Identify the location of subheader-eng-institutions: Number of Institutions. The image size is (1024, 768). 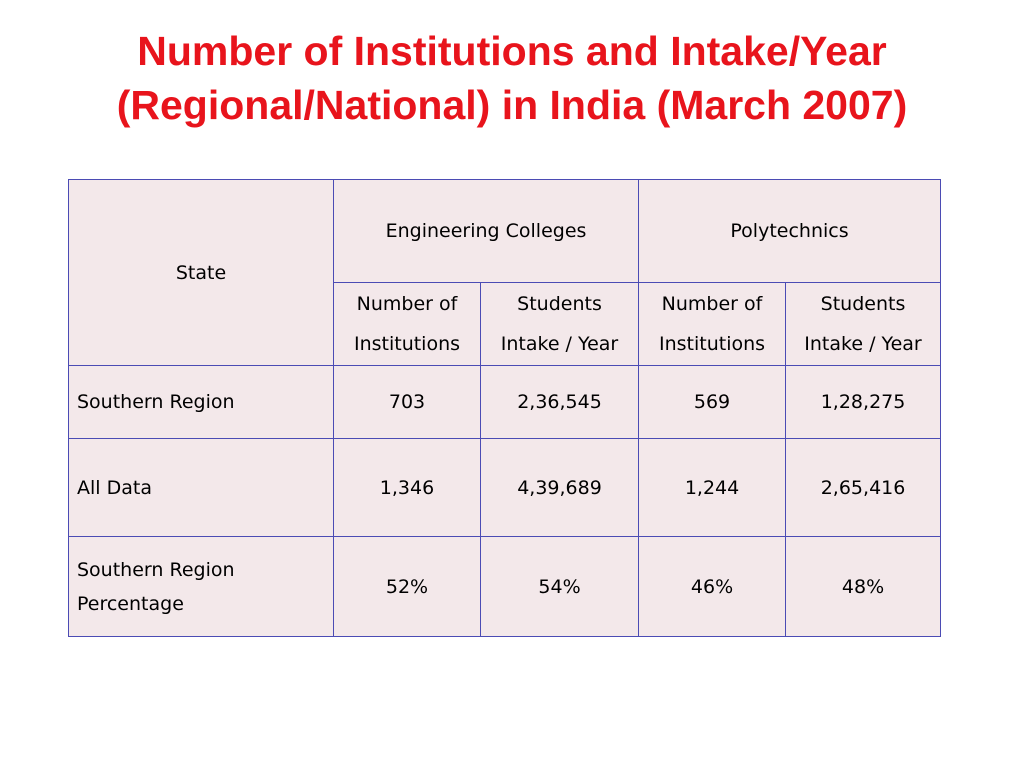
(407, 324).